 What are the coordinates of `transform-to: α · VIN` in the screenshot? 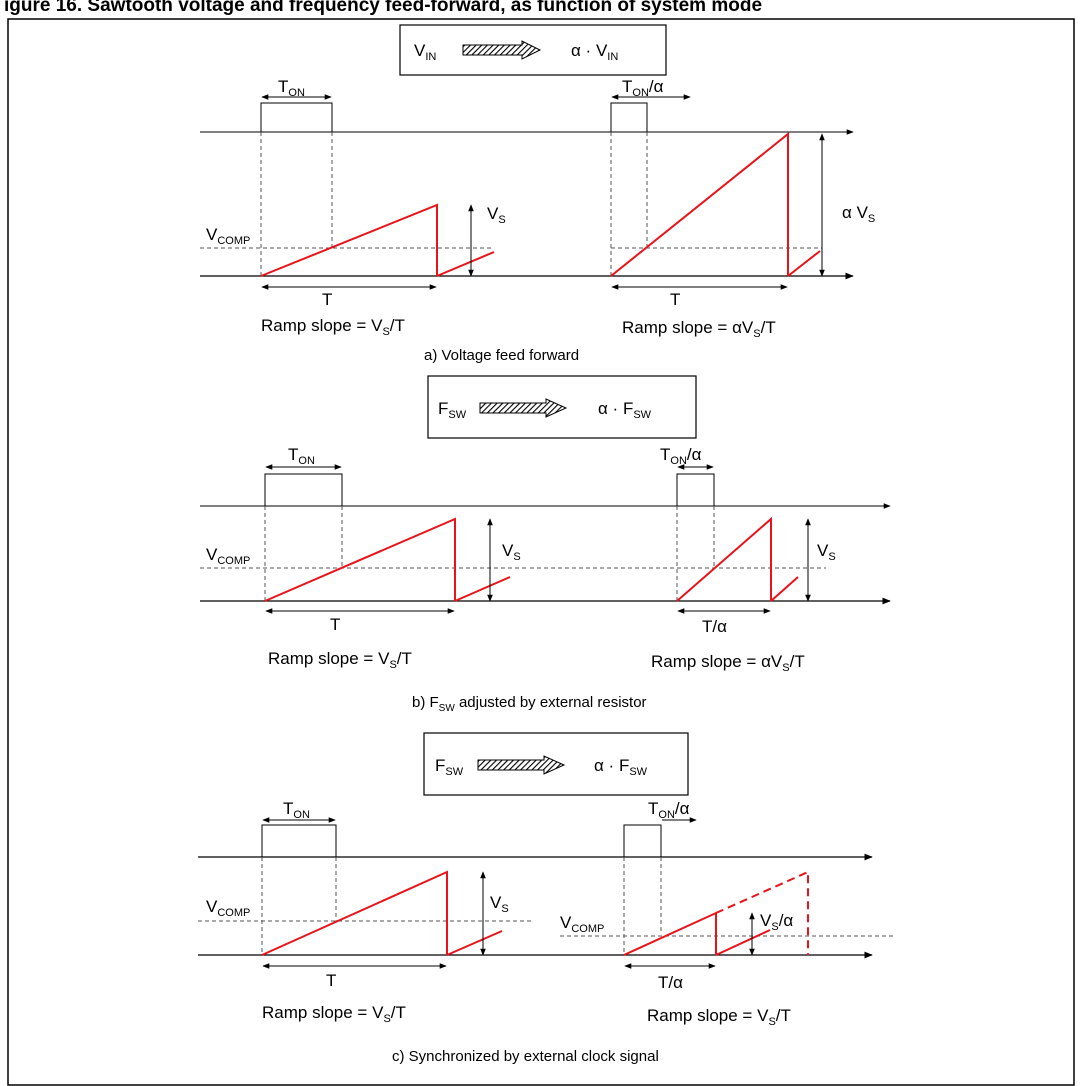 It's located at (594, 52).